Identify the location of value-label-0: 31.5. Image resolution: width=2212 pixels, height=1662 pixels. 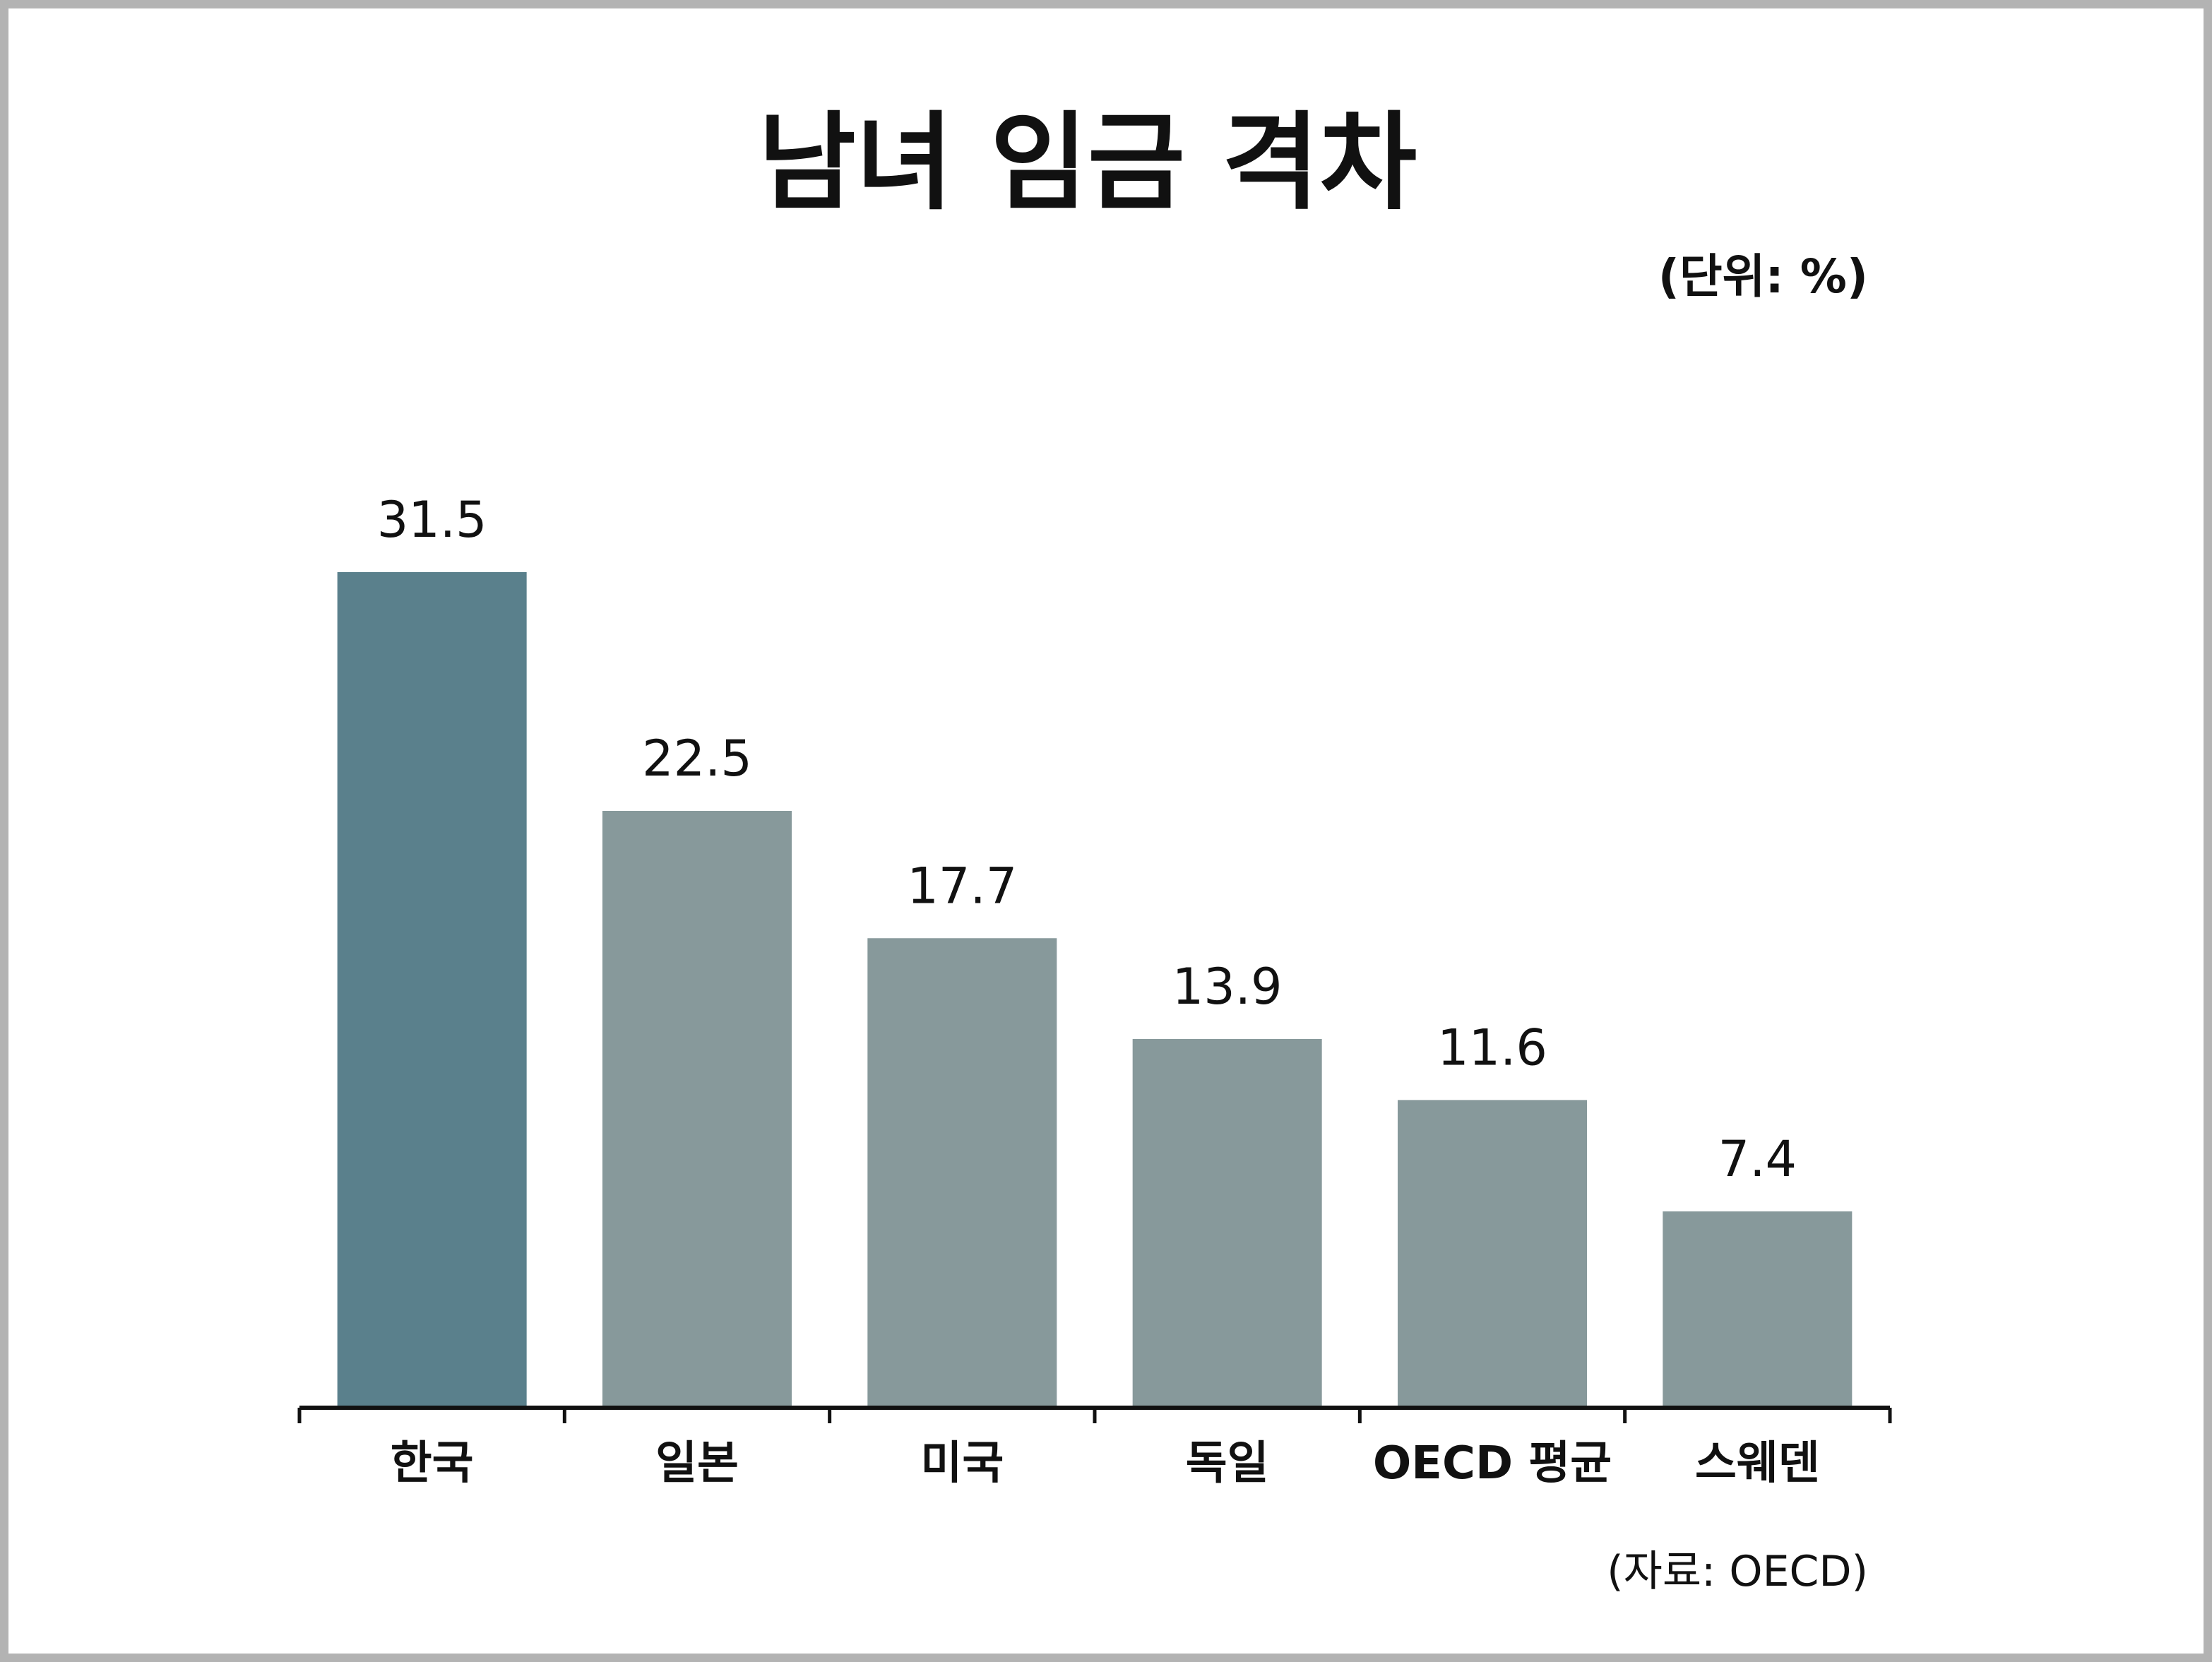
(432, 520).